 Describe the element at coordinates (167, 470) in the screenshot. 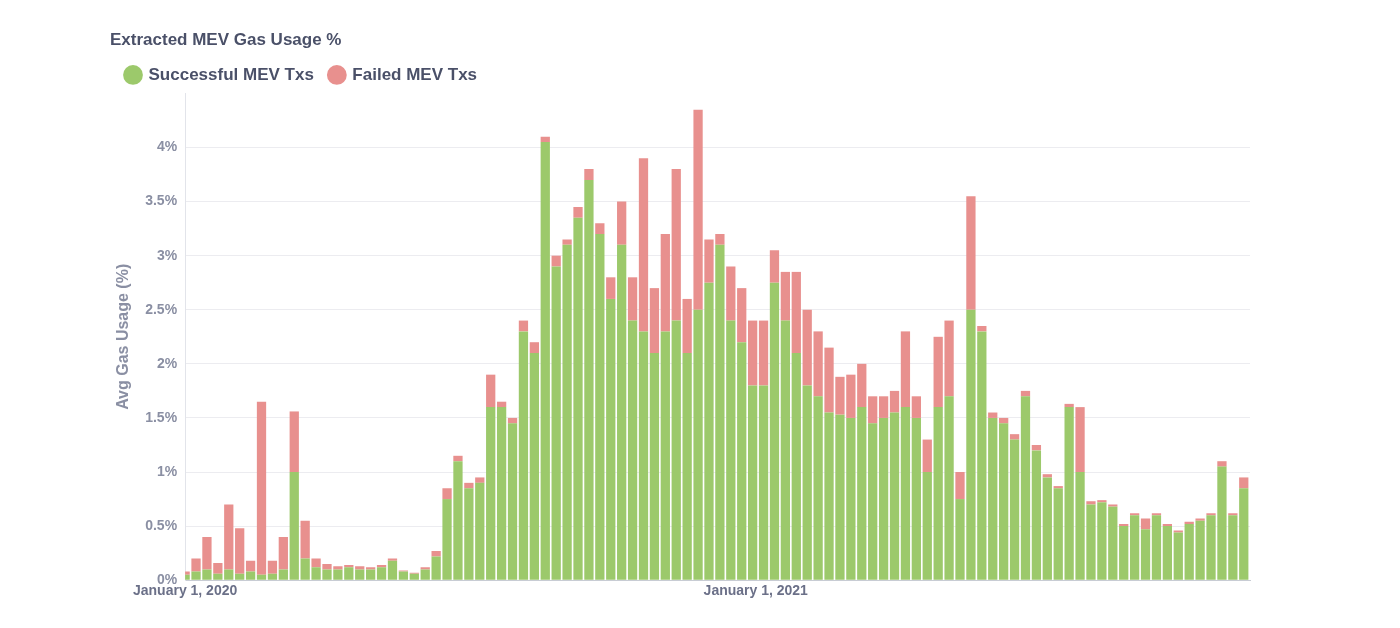

I see `y-tick-label: 1%` at that location.